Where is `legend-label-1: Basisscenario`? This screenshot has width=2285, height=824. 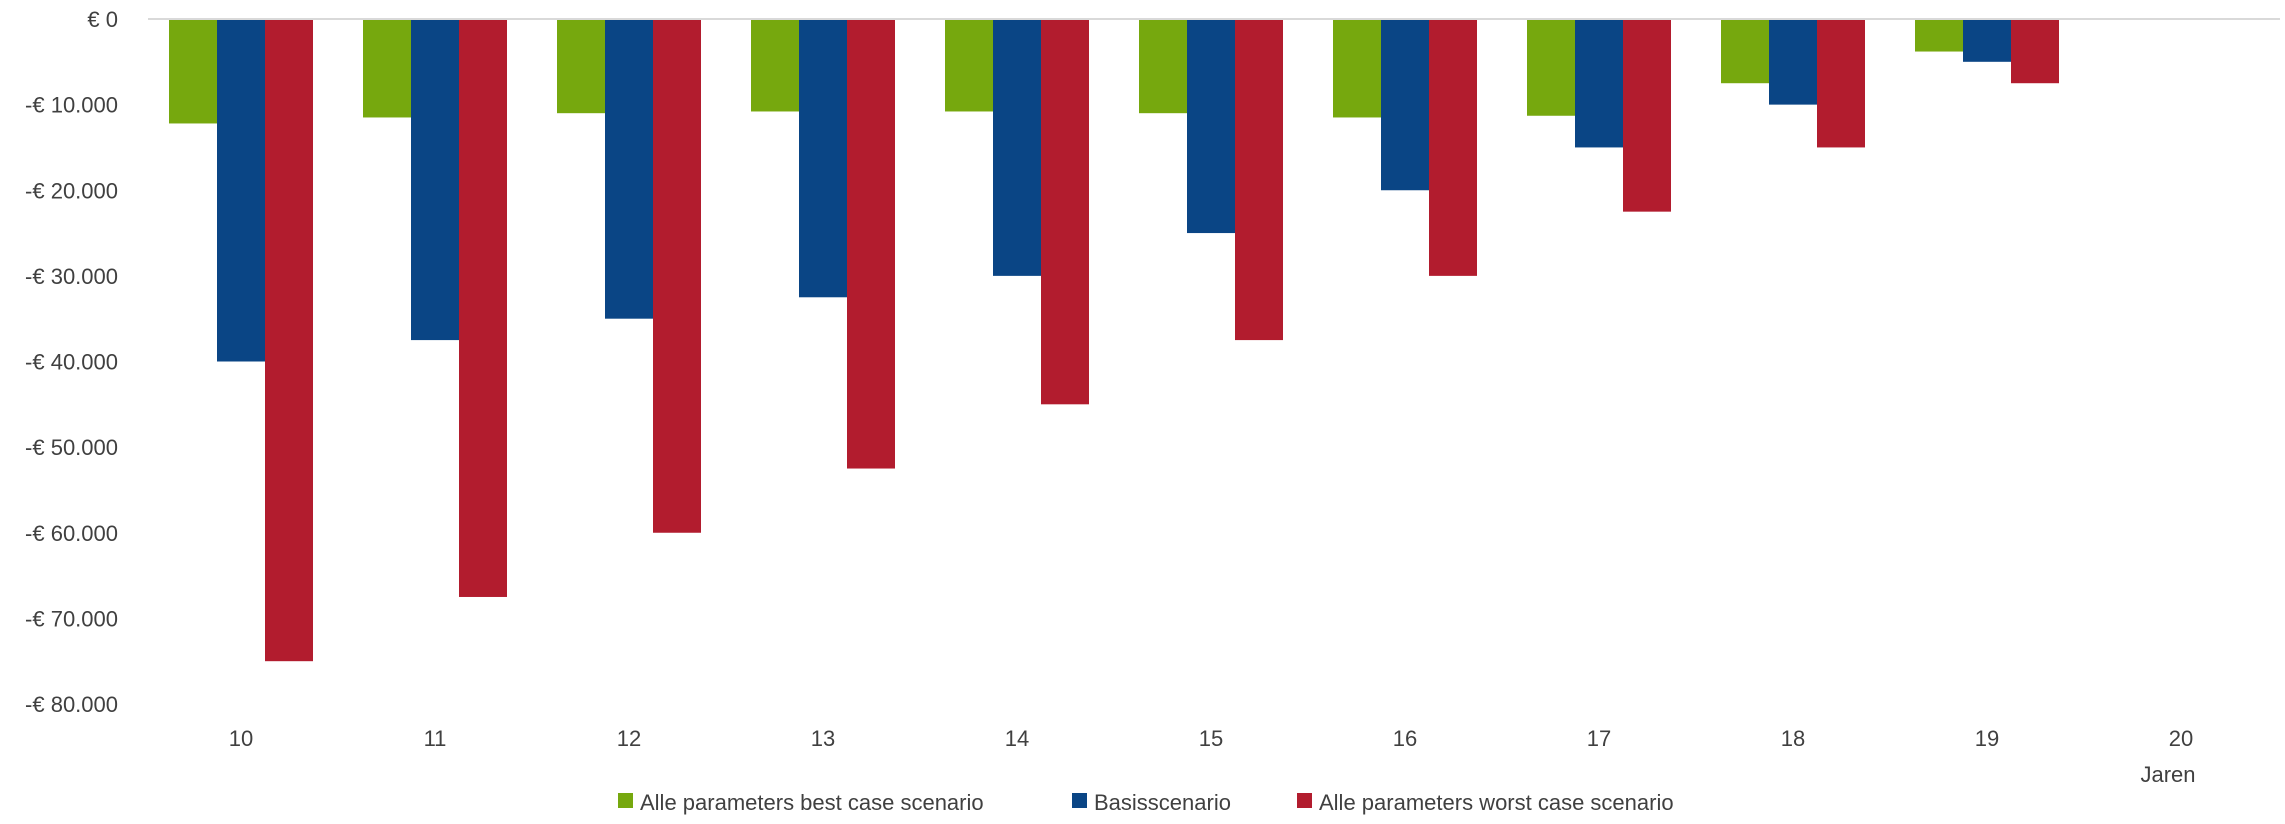
legend-label-1: Basisscenario is located at coordinates (1162, 802).